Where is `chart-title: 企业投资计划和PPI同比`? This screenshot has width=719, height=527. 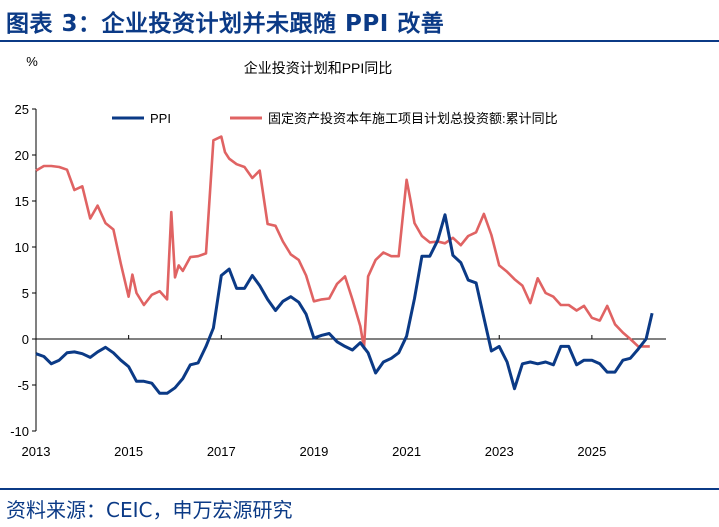
chart-title: 企业投资计划和PPI同比 is located at coordinates (318, 68).